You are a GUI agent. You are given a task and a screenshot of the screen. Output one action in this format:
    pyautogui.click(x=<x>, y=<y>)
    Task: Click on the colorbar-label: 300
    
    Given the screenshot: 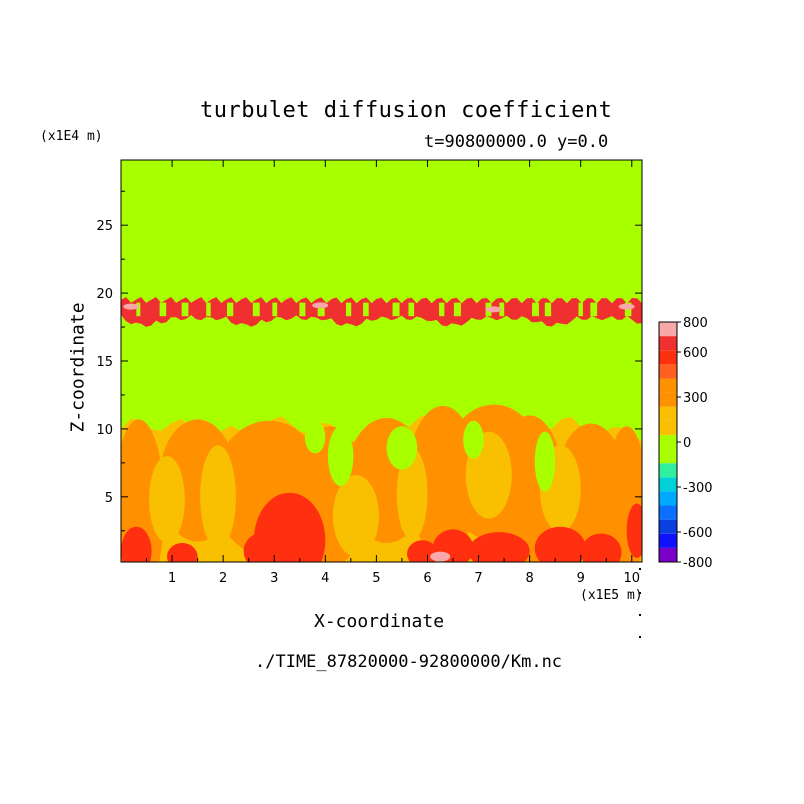 What is the action you would take?
    pyautogui.click(x=695, y=398)
    